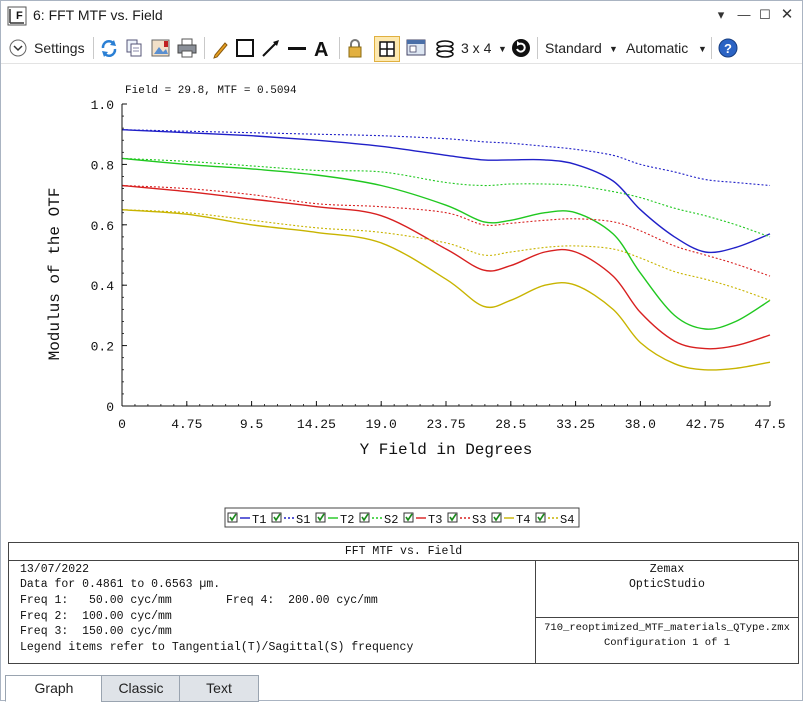 This screenshot has height=702, width=803. What do you see at coordinates (391, 520) in the screenshot?
I see `legend-label: S2` at bounding box center [391, 520].